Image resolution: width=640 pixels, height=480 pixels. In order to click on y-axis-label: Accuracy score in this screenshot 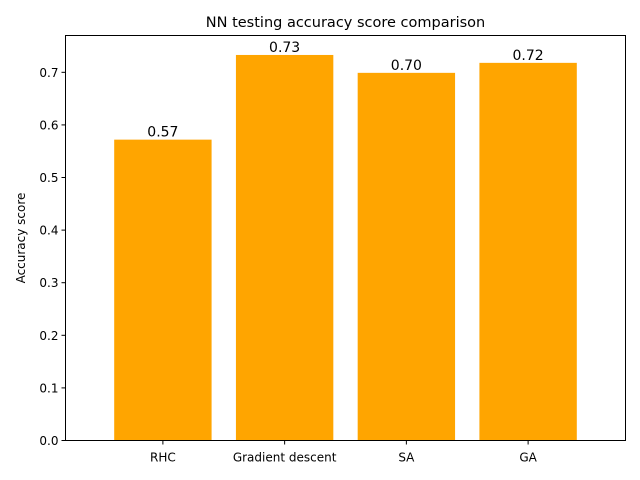, I will do `click(21, 238)`.